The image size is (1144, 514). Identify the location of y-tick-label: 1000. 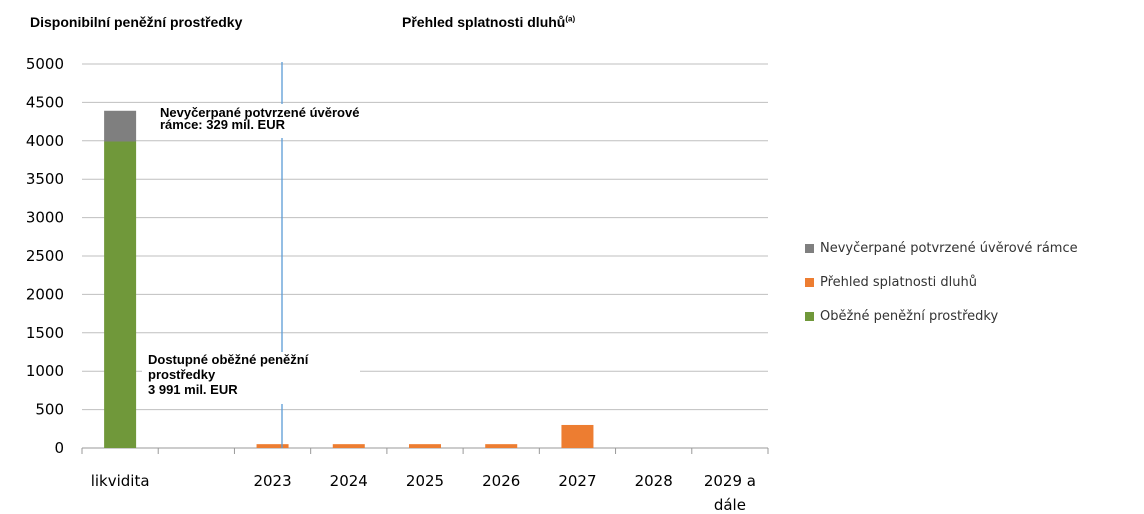
(45, 371).